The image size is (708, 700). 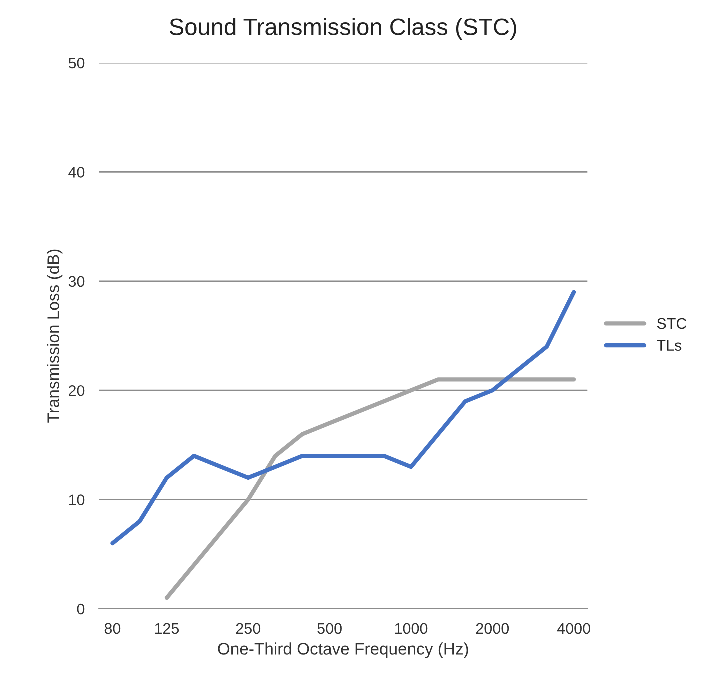 I want to click on y-tick-label: 0, so click(x=81, y=609).